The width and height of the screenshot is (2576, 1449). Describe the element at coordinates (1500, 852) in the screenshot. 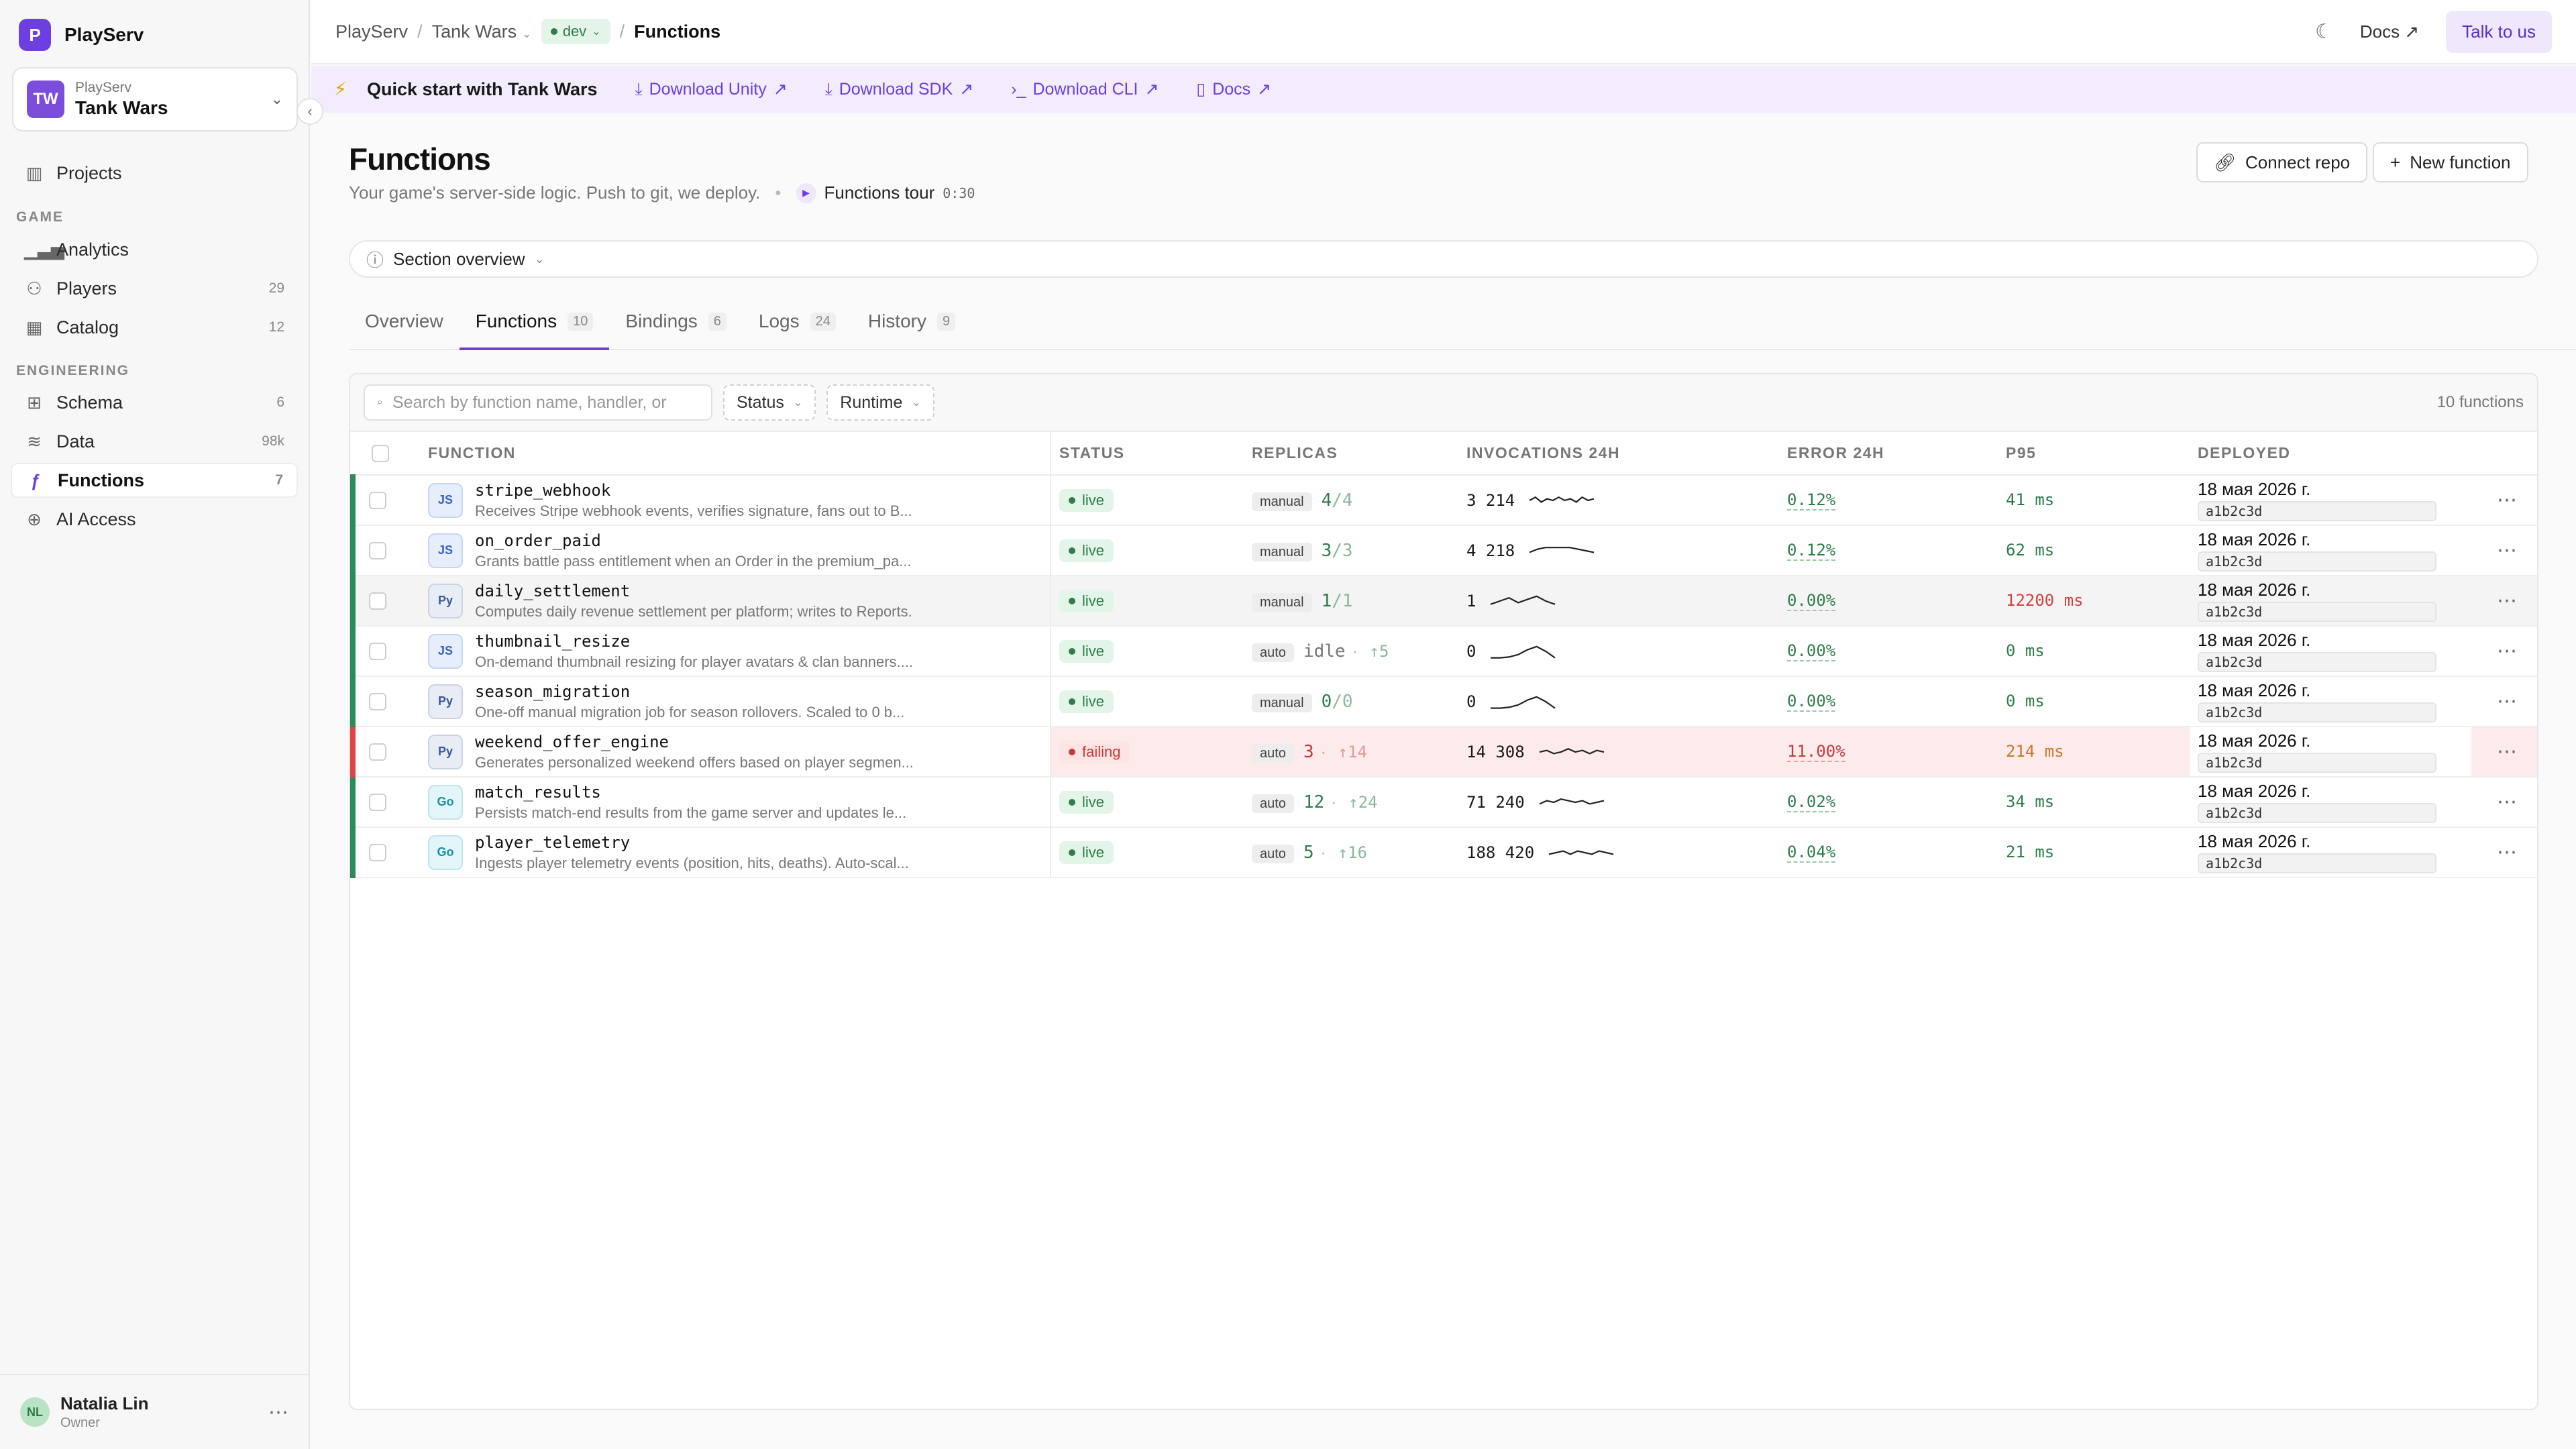

I see `invocations-value: 188 420` at that location.